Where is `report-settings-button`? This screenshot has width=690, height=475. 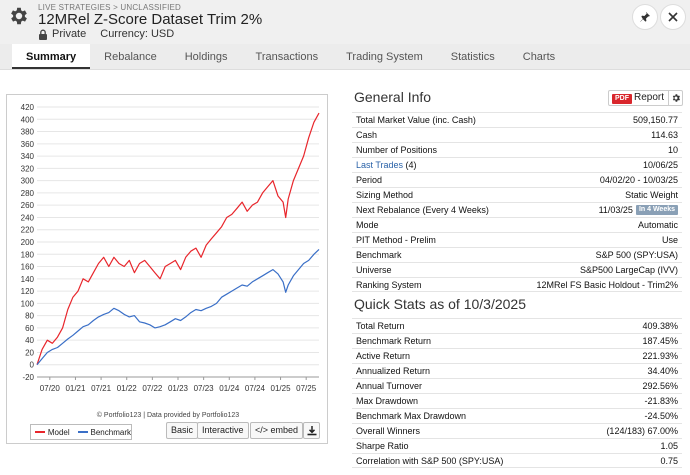
report-settings-button is located at coordinates (675, 98).